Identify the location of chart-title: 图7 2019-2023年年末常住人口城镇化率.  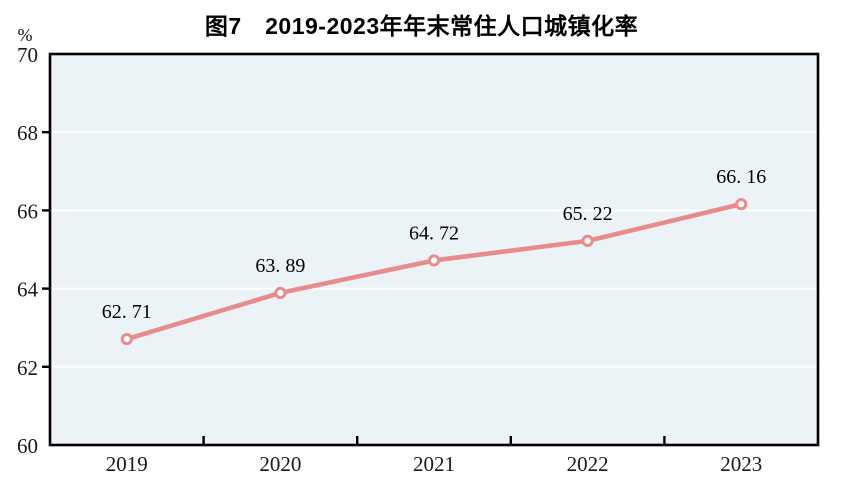
(421, 26).